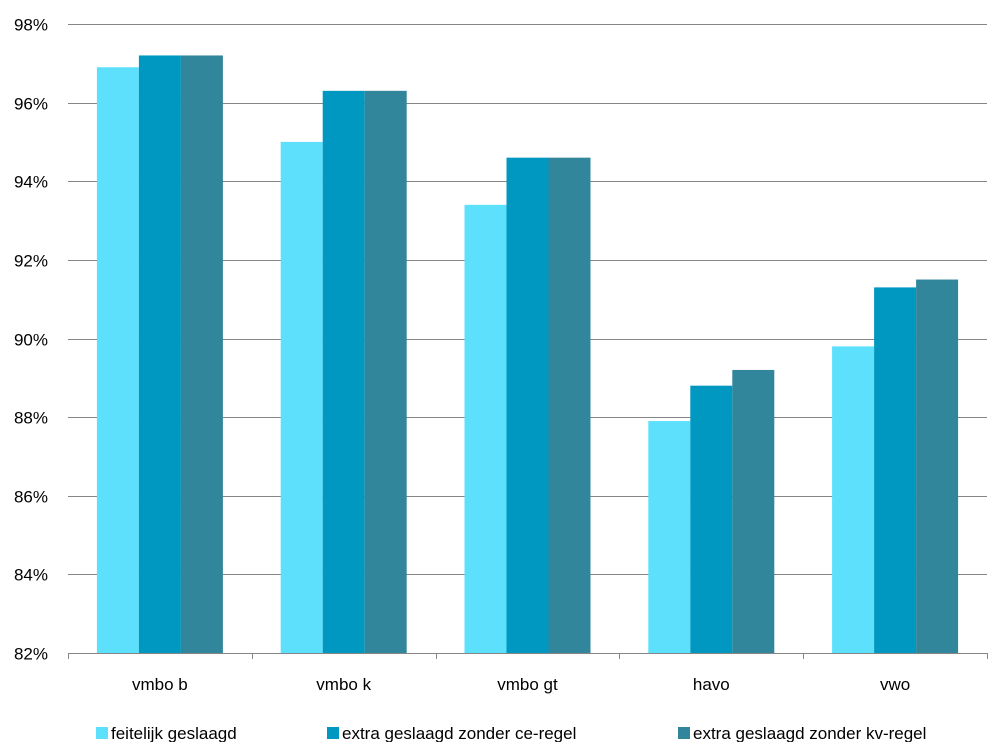 The height and width of the screenshot is (747, 1008). Describe the element at coordinates (31, 25) in the screenshot. I see `y-tick-label: 98%` at that location.